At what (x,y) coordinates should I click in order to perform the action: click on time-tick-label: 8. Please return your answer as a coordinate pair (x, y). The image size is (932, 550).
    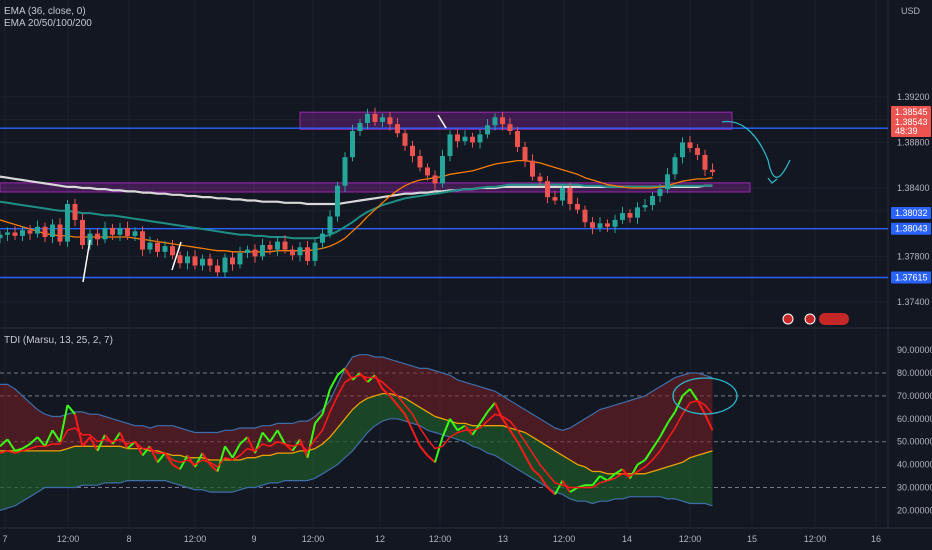
    Looking at the image, I should click on (128, 539).